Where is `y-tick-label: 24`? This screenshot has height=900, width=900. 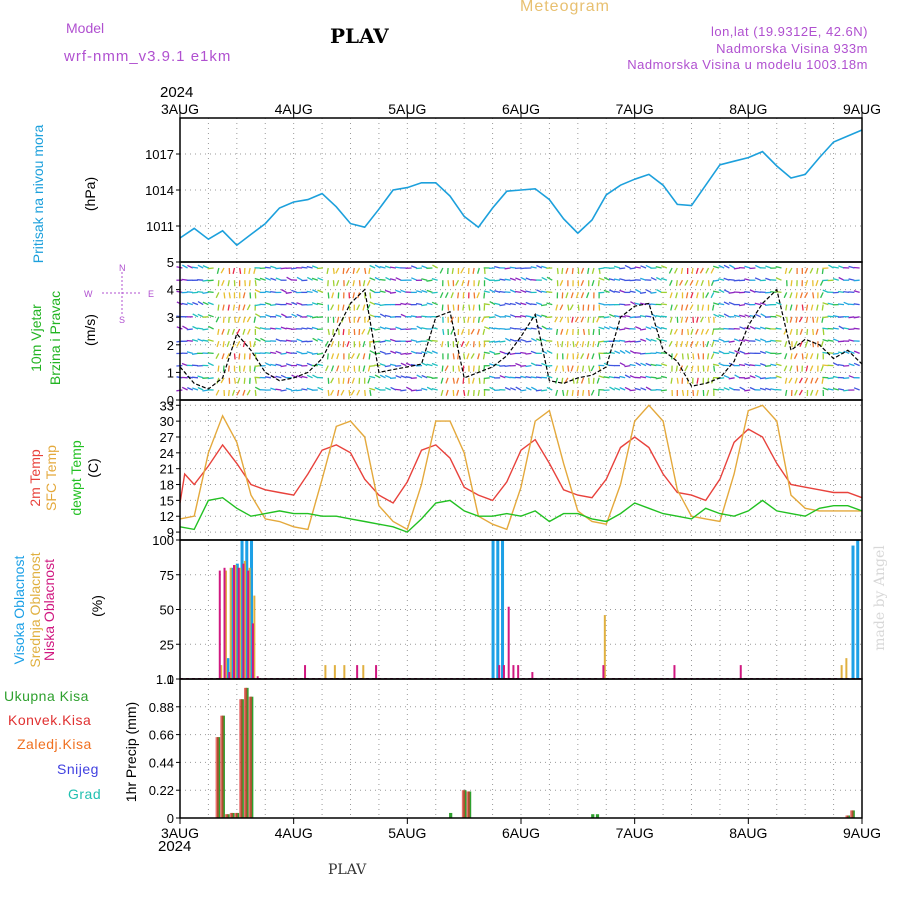
y-tick-label: 24 is located at coordinates (167, 453).